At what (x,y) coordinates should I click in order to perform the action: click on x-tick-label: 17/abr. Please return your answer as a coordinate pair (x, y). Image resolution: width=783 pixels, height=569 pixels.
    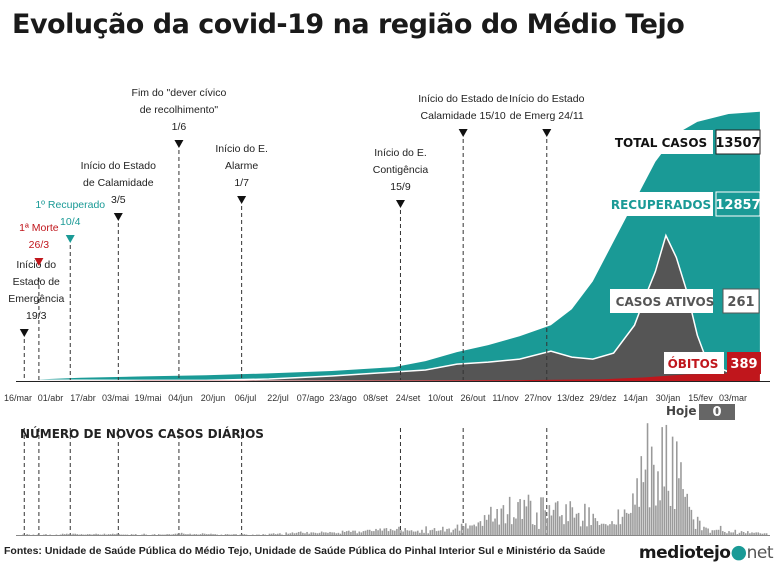
    Looking at the image, I should click on (83, 398).